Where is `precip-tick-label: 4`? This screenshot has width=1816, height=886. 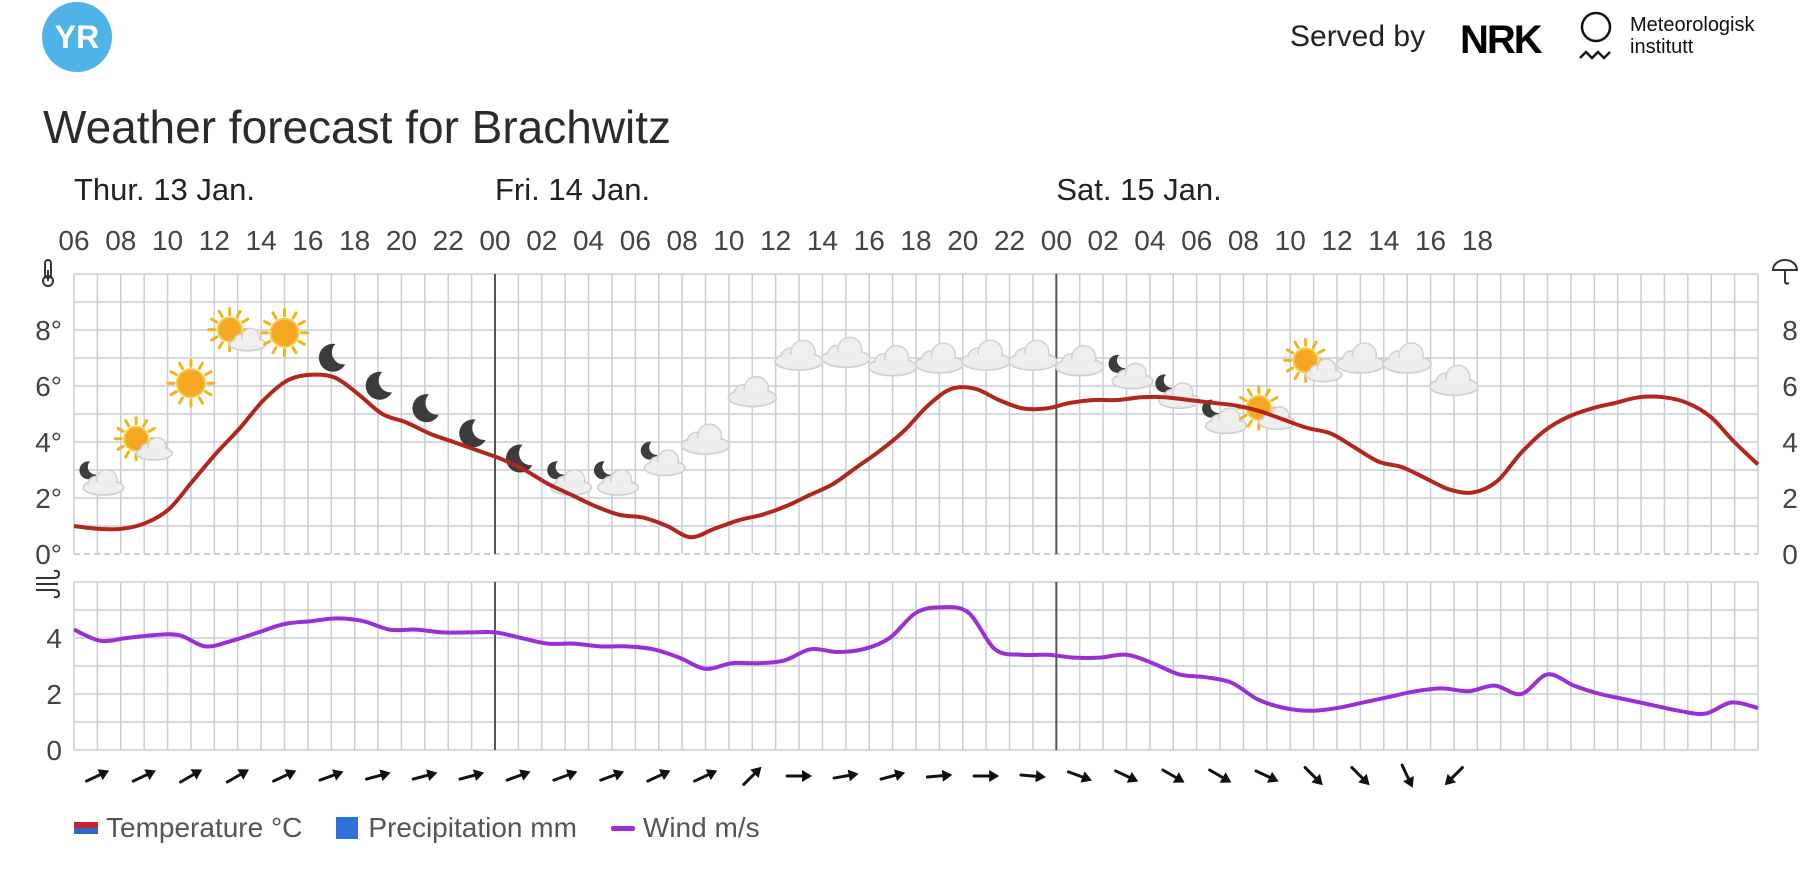 precip-tick-label: 4 is located at coordinates (1790, 442).